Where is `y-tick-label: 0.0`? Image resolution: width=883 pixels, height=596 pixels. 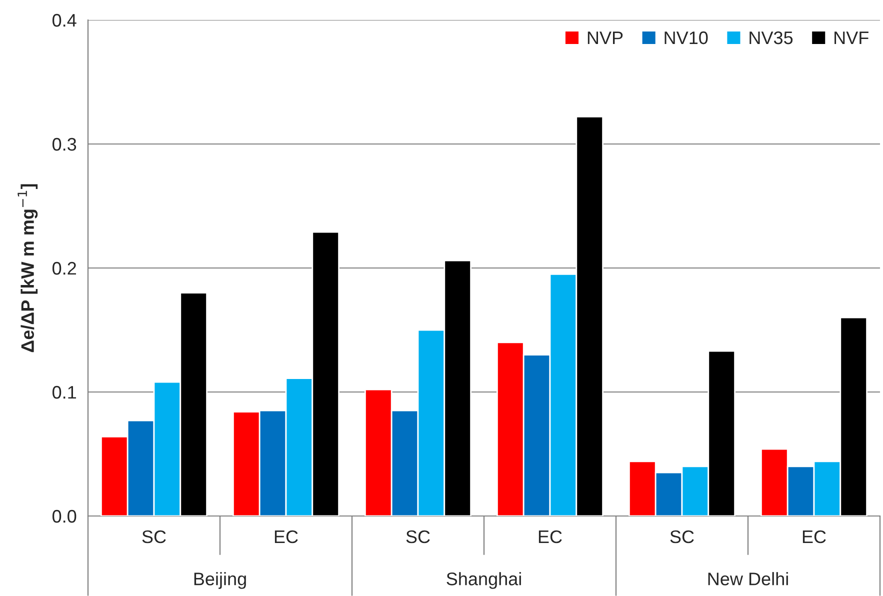 y-tick-label: 0.0 is located at coordinates (64, 516).